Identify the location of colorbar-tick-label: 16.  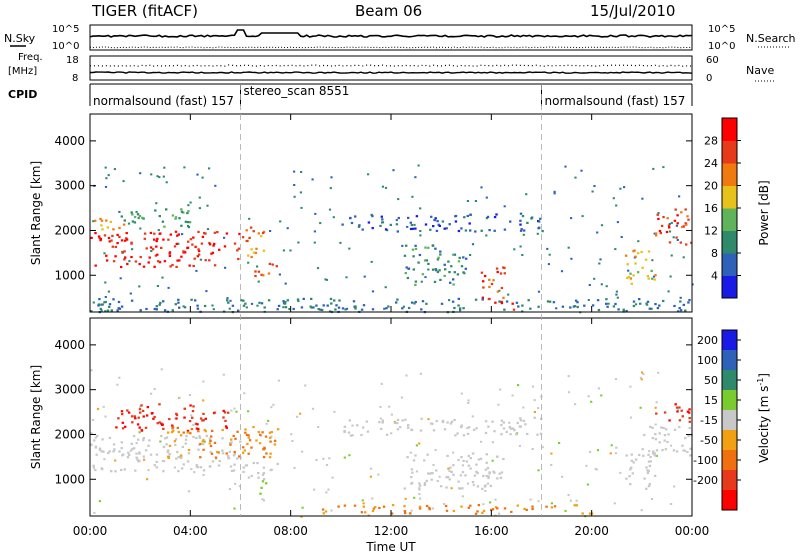
(711, 208).